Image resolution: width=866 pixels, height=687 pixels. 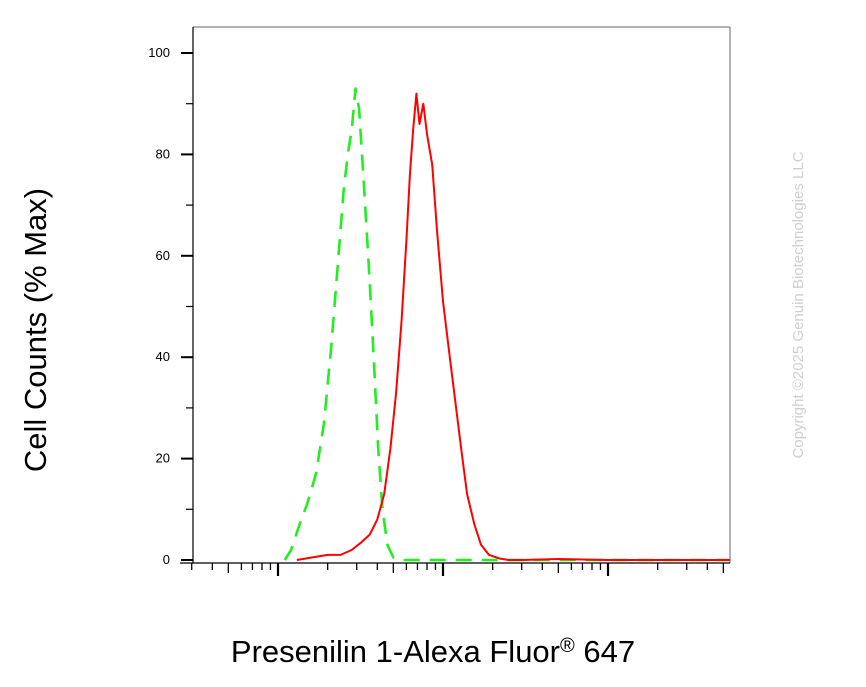 What do you see at coordinates (395, 651) in the screenshot?
I see `x-axis-label-main: Presenilin 1-Alexa Fluor` at bounding box center [395, 651].